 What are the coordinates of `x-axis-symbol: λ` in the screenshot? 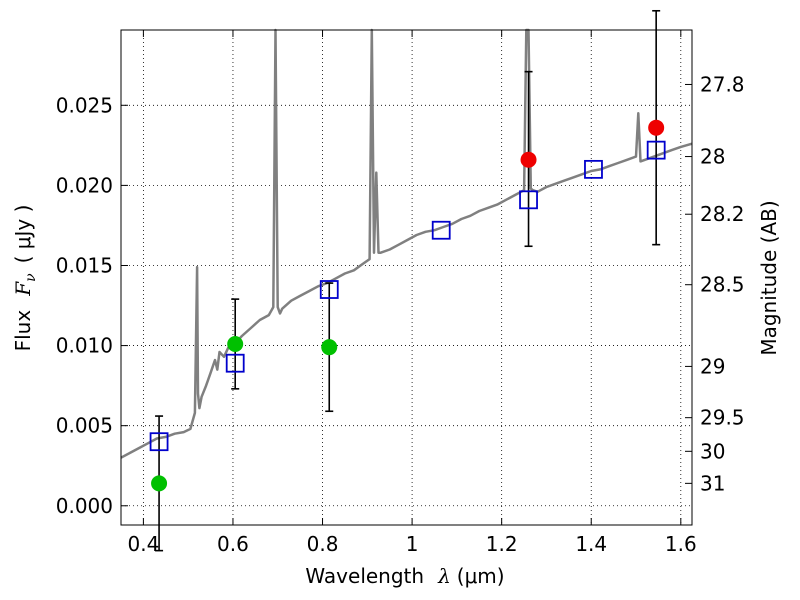 It's located at (444, 576).